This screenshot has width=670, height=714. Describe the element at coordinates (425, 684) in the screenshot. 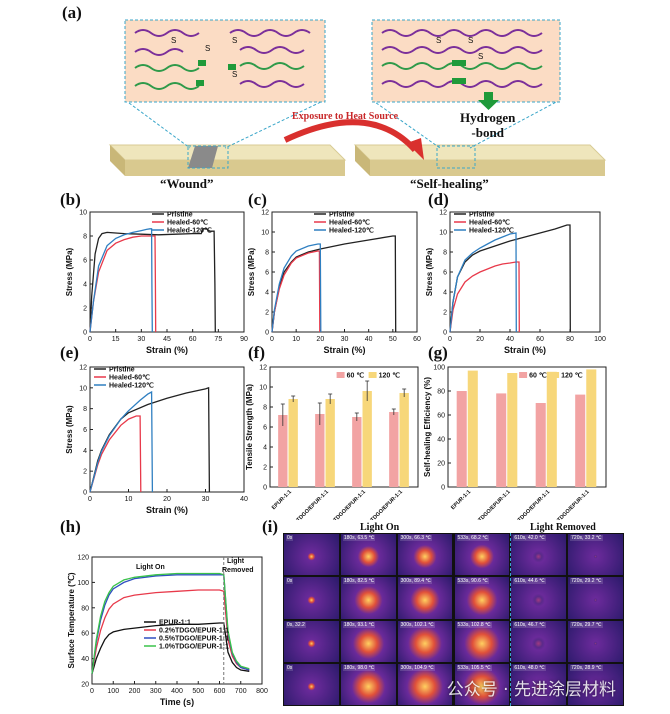

I see `thermal-image-cell: 300s, 104.9 ℃` at that location.